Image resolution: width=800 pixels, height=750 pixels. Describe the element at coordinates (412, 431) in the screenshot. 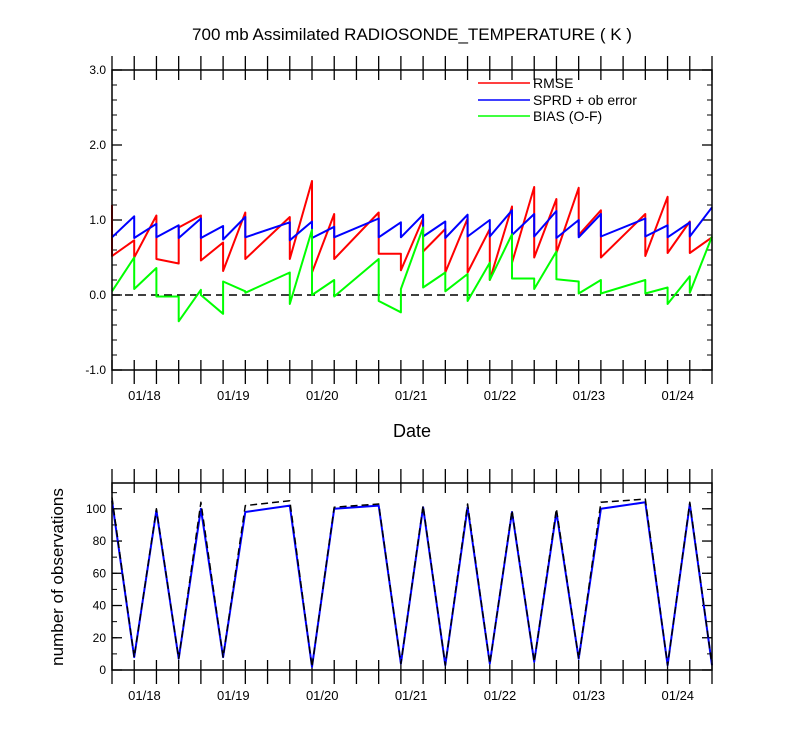

I see `top-x-axis-label: Date` at that location.